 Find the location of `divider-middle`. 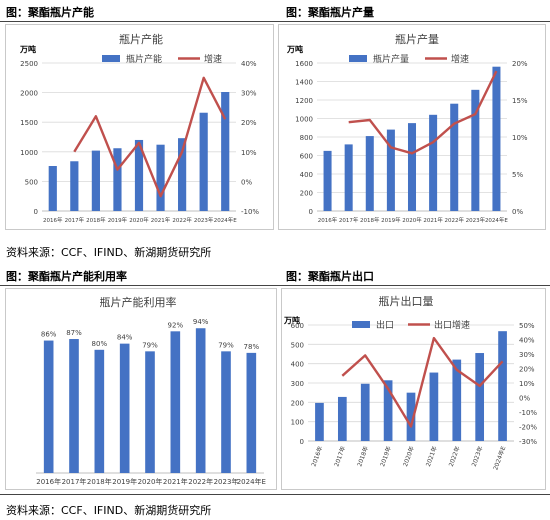

divider-middle is located at coordinates (275, 285).